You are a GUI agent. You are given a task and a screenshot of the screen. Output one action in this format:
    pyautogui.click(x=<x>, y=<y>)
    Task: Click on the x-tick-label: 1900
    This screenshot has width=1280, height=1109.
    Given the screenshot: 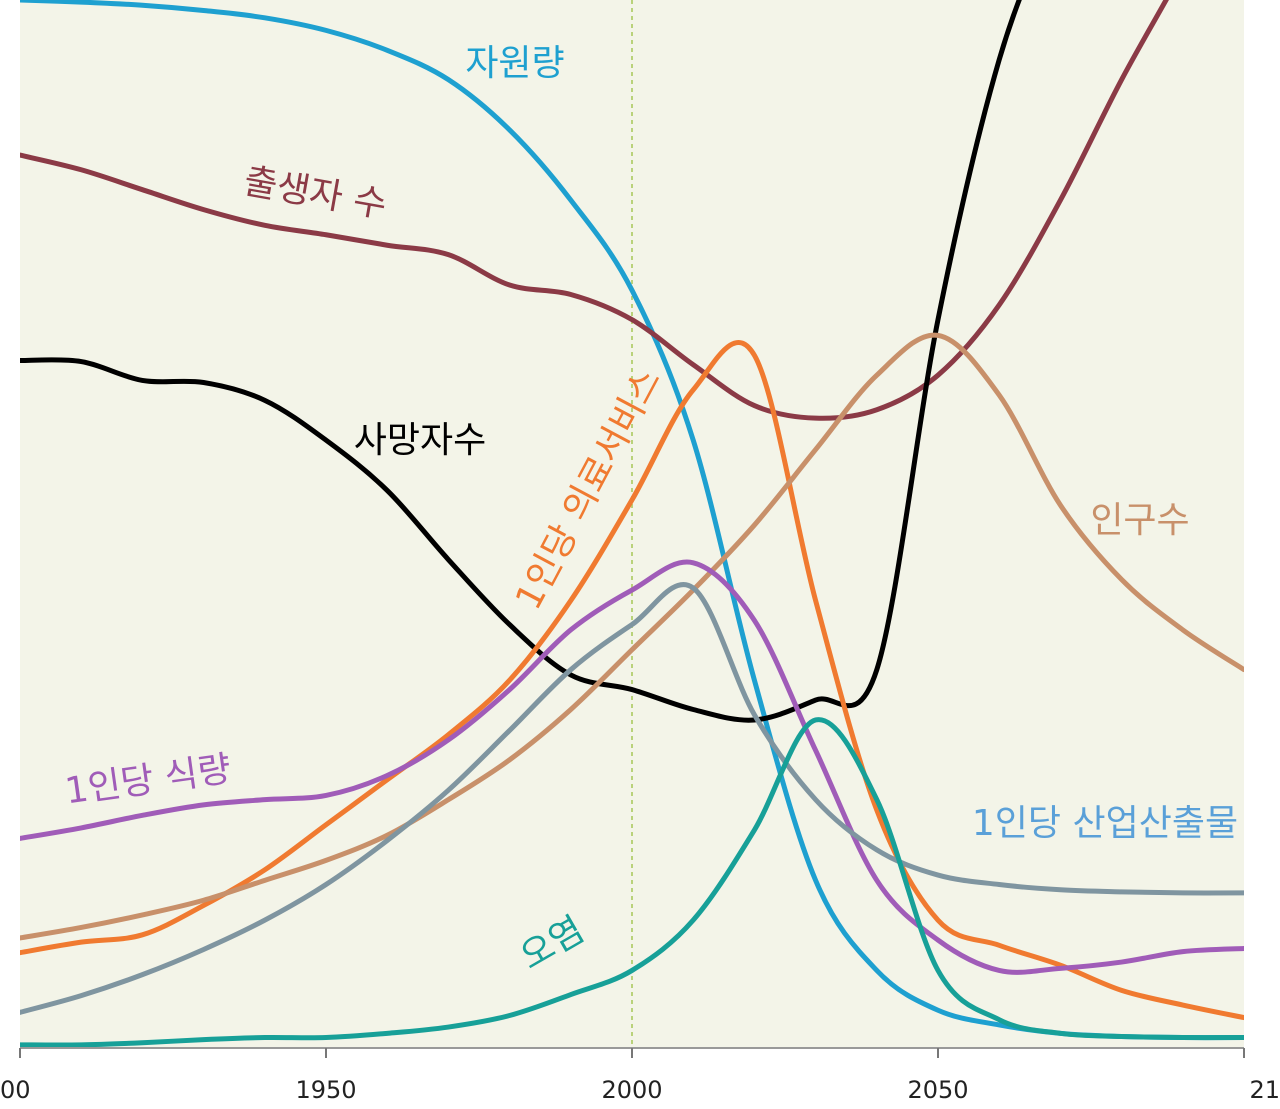 What is the action you would take?
    pyautogui.click(x=15, y=1090)
    